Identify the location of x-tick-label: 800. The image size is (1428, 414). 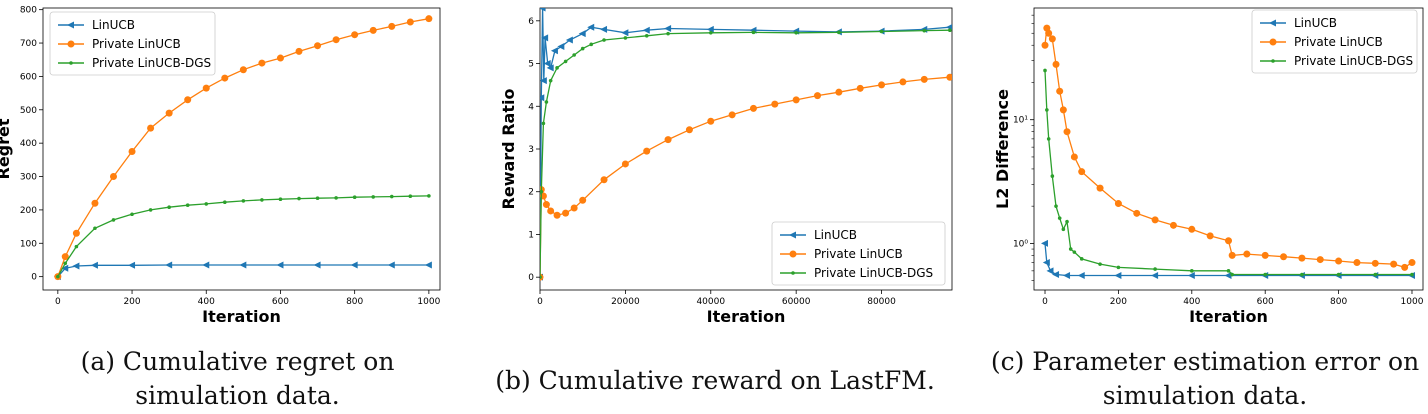
(1338, 302).